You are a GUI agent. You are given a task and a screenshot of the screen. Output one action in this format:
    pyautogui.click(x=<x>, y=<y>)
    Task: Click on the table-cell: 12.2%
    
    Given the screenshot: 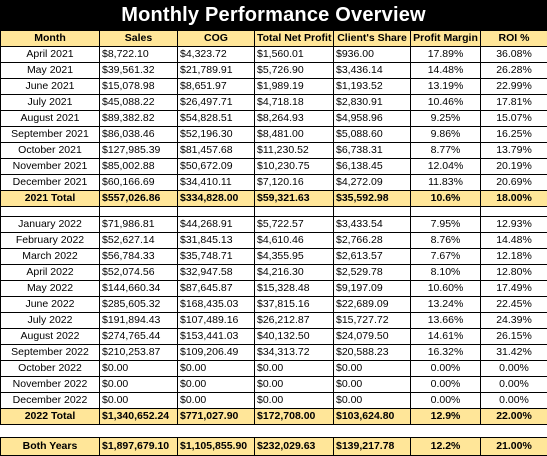 What is the action you would take?
    pyautogui.click(x=446, y=447)
    